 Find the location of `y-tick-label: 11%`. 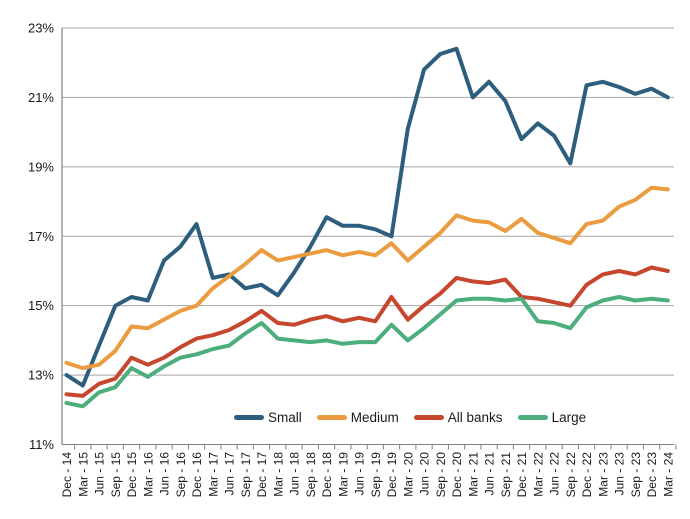

y-tick-label: 11% is located at coordinates (41, 444).